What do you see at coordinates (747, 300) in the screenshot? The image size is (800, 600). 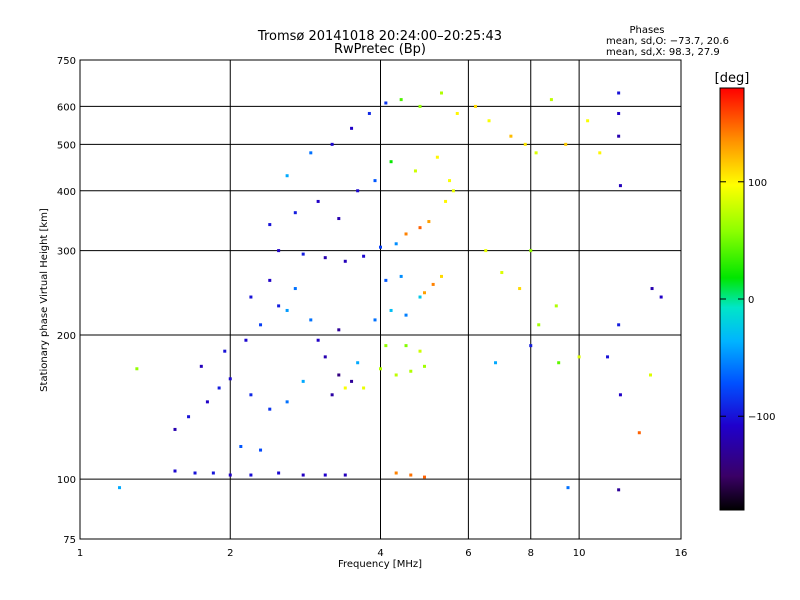 I see `colorbar-ticks: 100 0 −100` at bounding box center [747, 300].